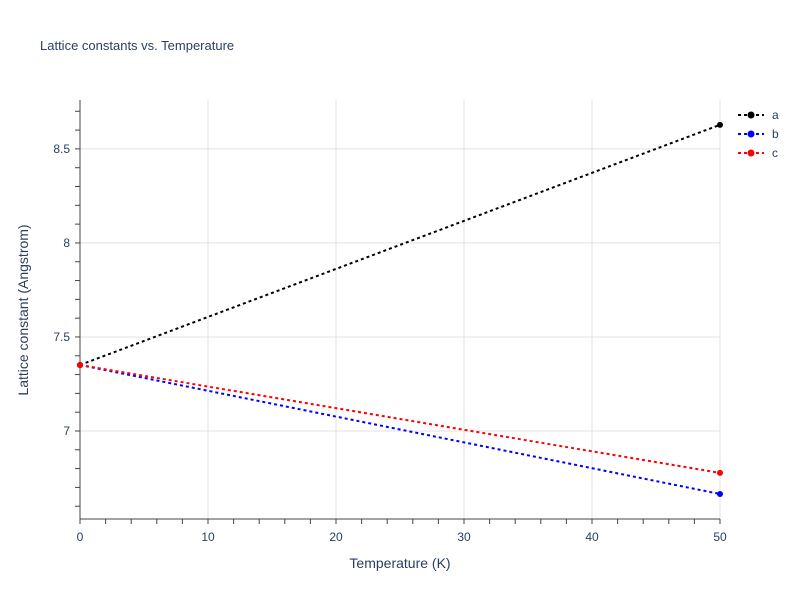  I want to click on x-tick-label: 50, so click(720, 537).